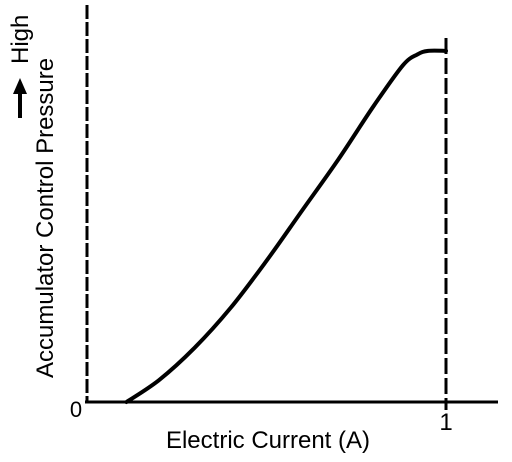 Image resolution: width=512 pixels, height=462 pixels. What do you see at coordinates (268, 440) in the screenshot?
I see `x-axis-label: Electric Current (A)` at bounding box center [268, 440].